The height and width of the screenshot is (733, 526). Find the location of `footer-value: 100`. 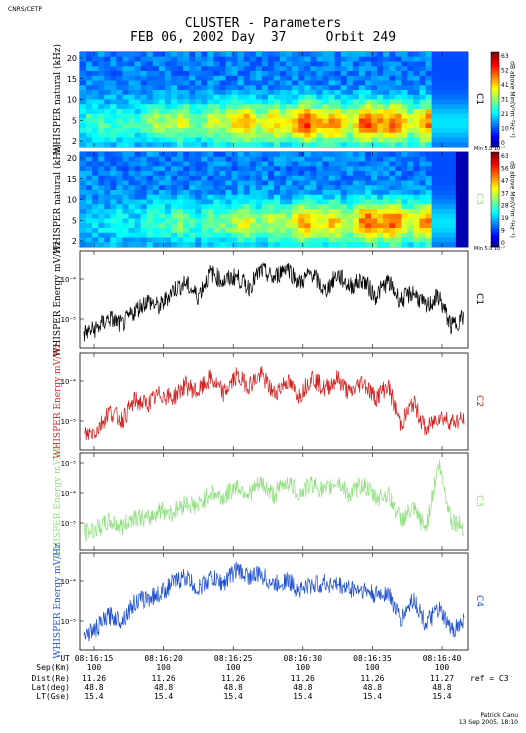

footer-value: 100 is located at coordinates (442, 667).